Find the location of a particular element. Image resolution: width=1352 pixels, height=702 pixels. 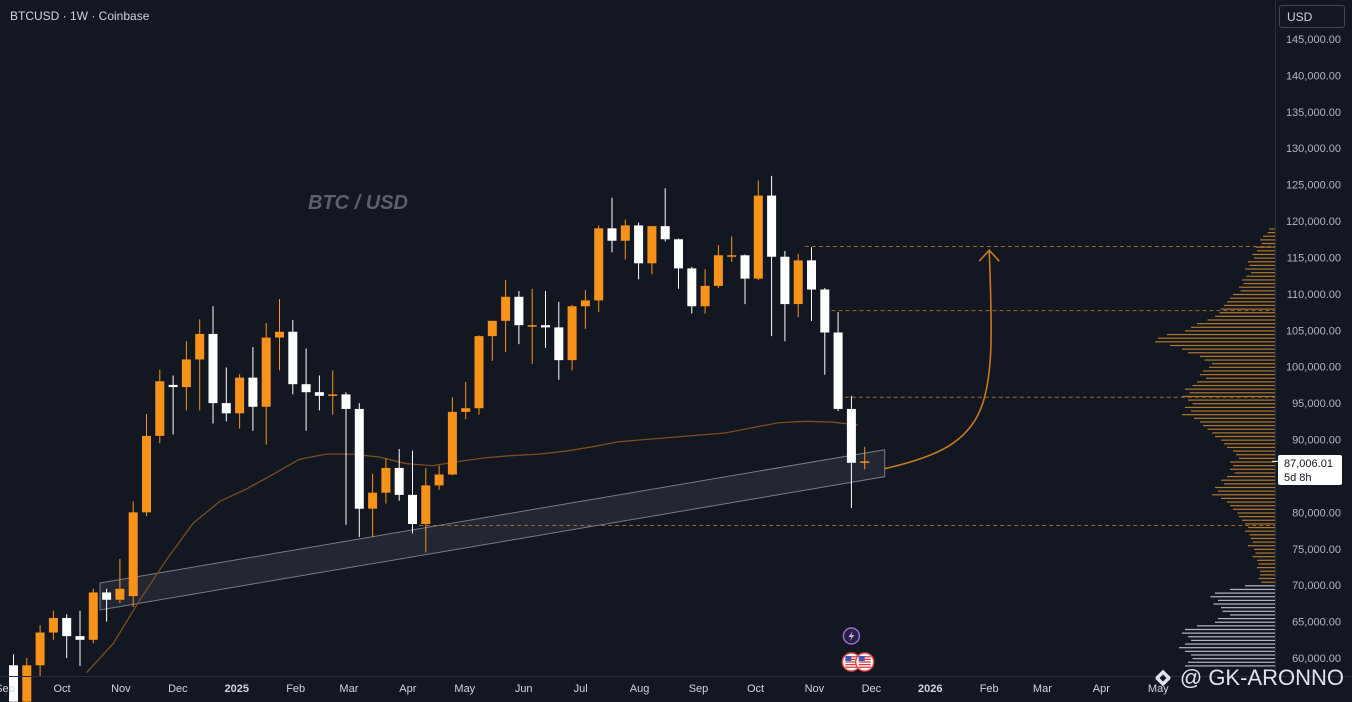

price-tick-label: 100,000.00 is located at coordinates (1313, 368).